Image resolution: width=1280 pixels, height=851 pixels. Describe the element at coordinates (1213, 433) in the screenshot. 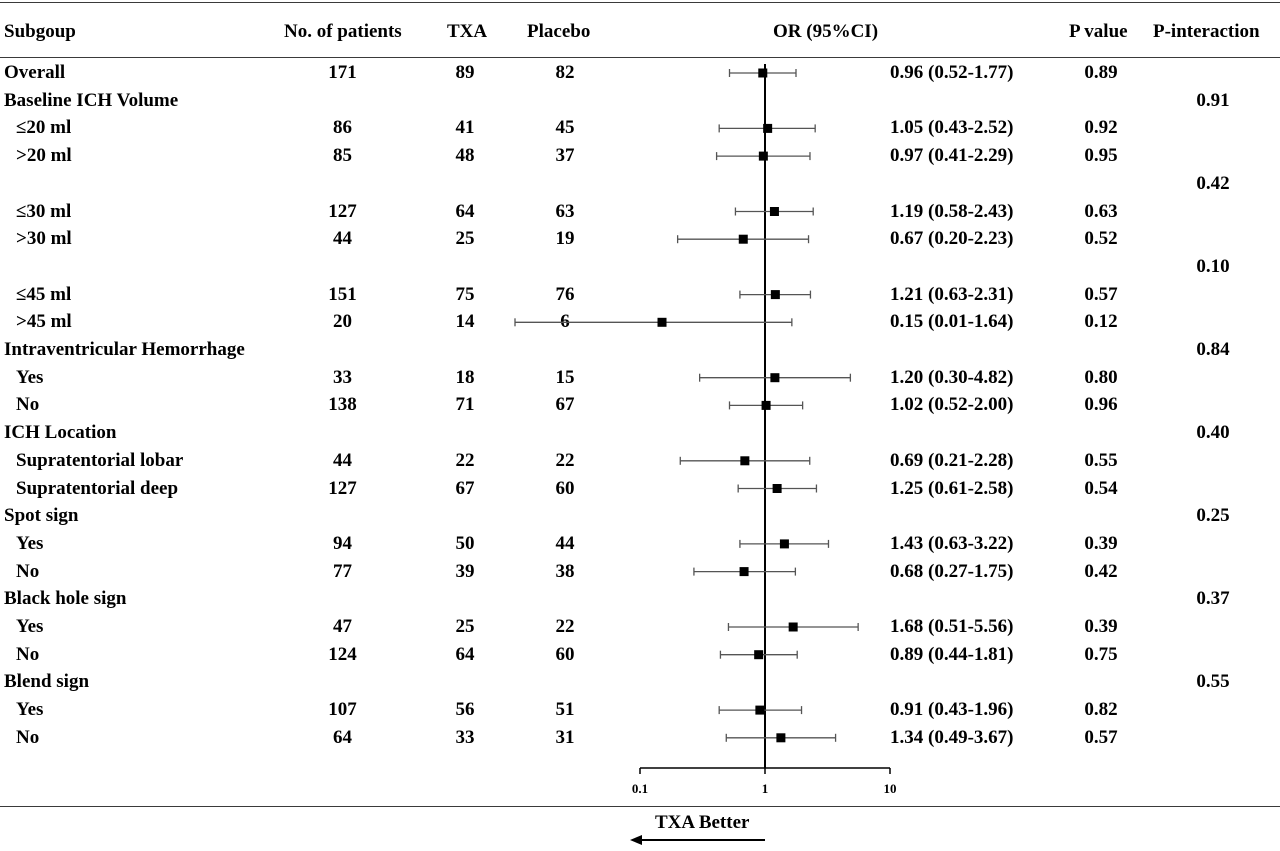

I see `row-pinteraction-text: 0.40` at that location.